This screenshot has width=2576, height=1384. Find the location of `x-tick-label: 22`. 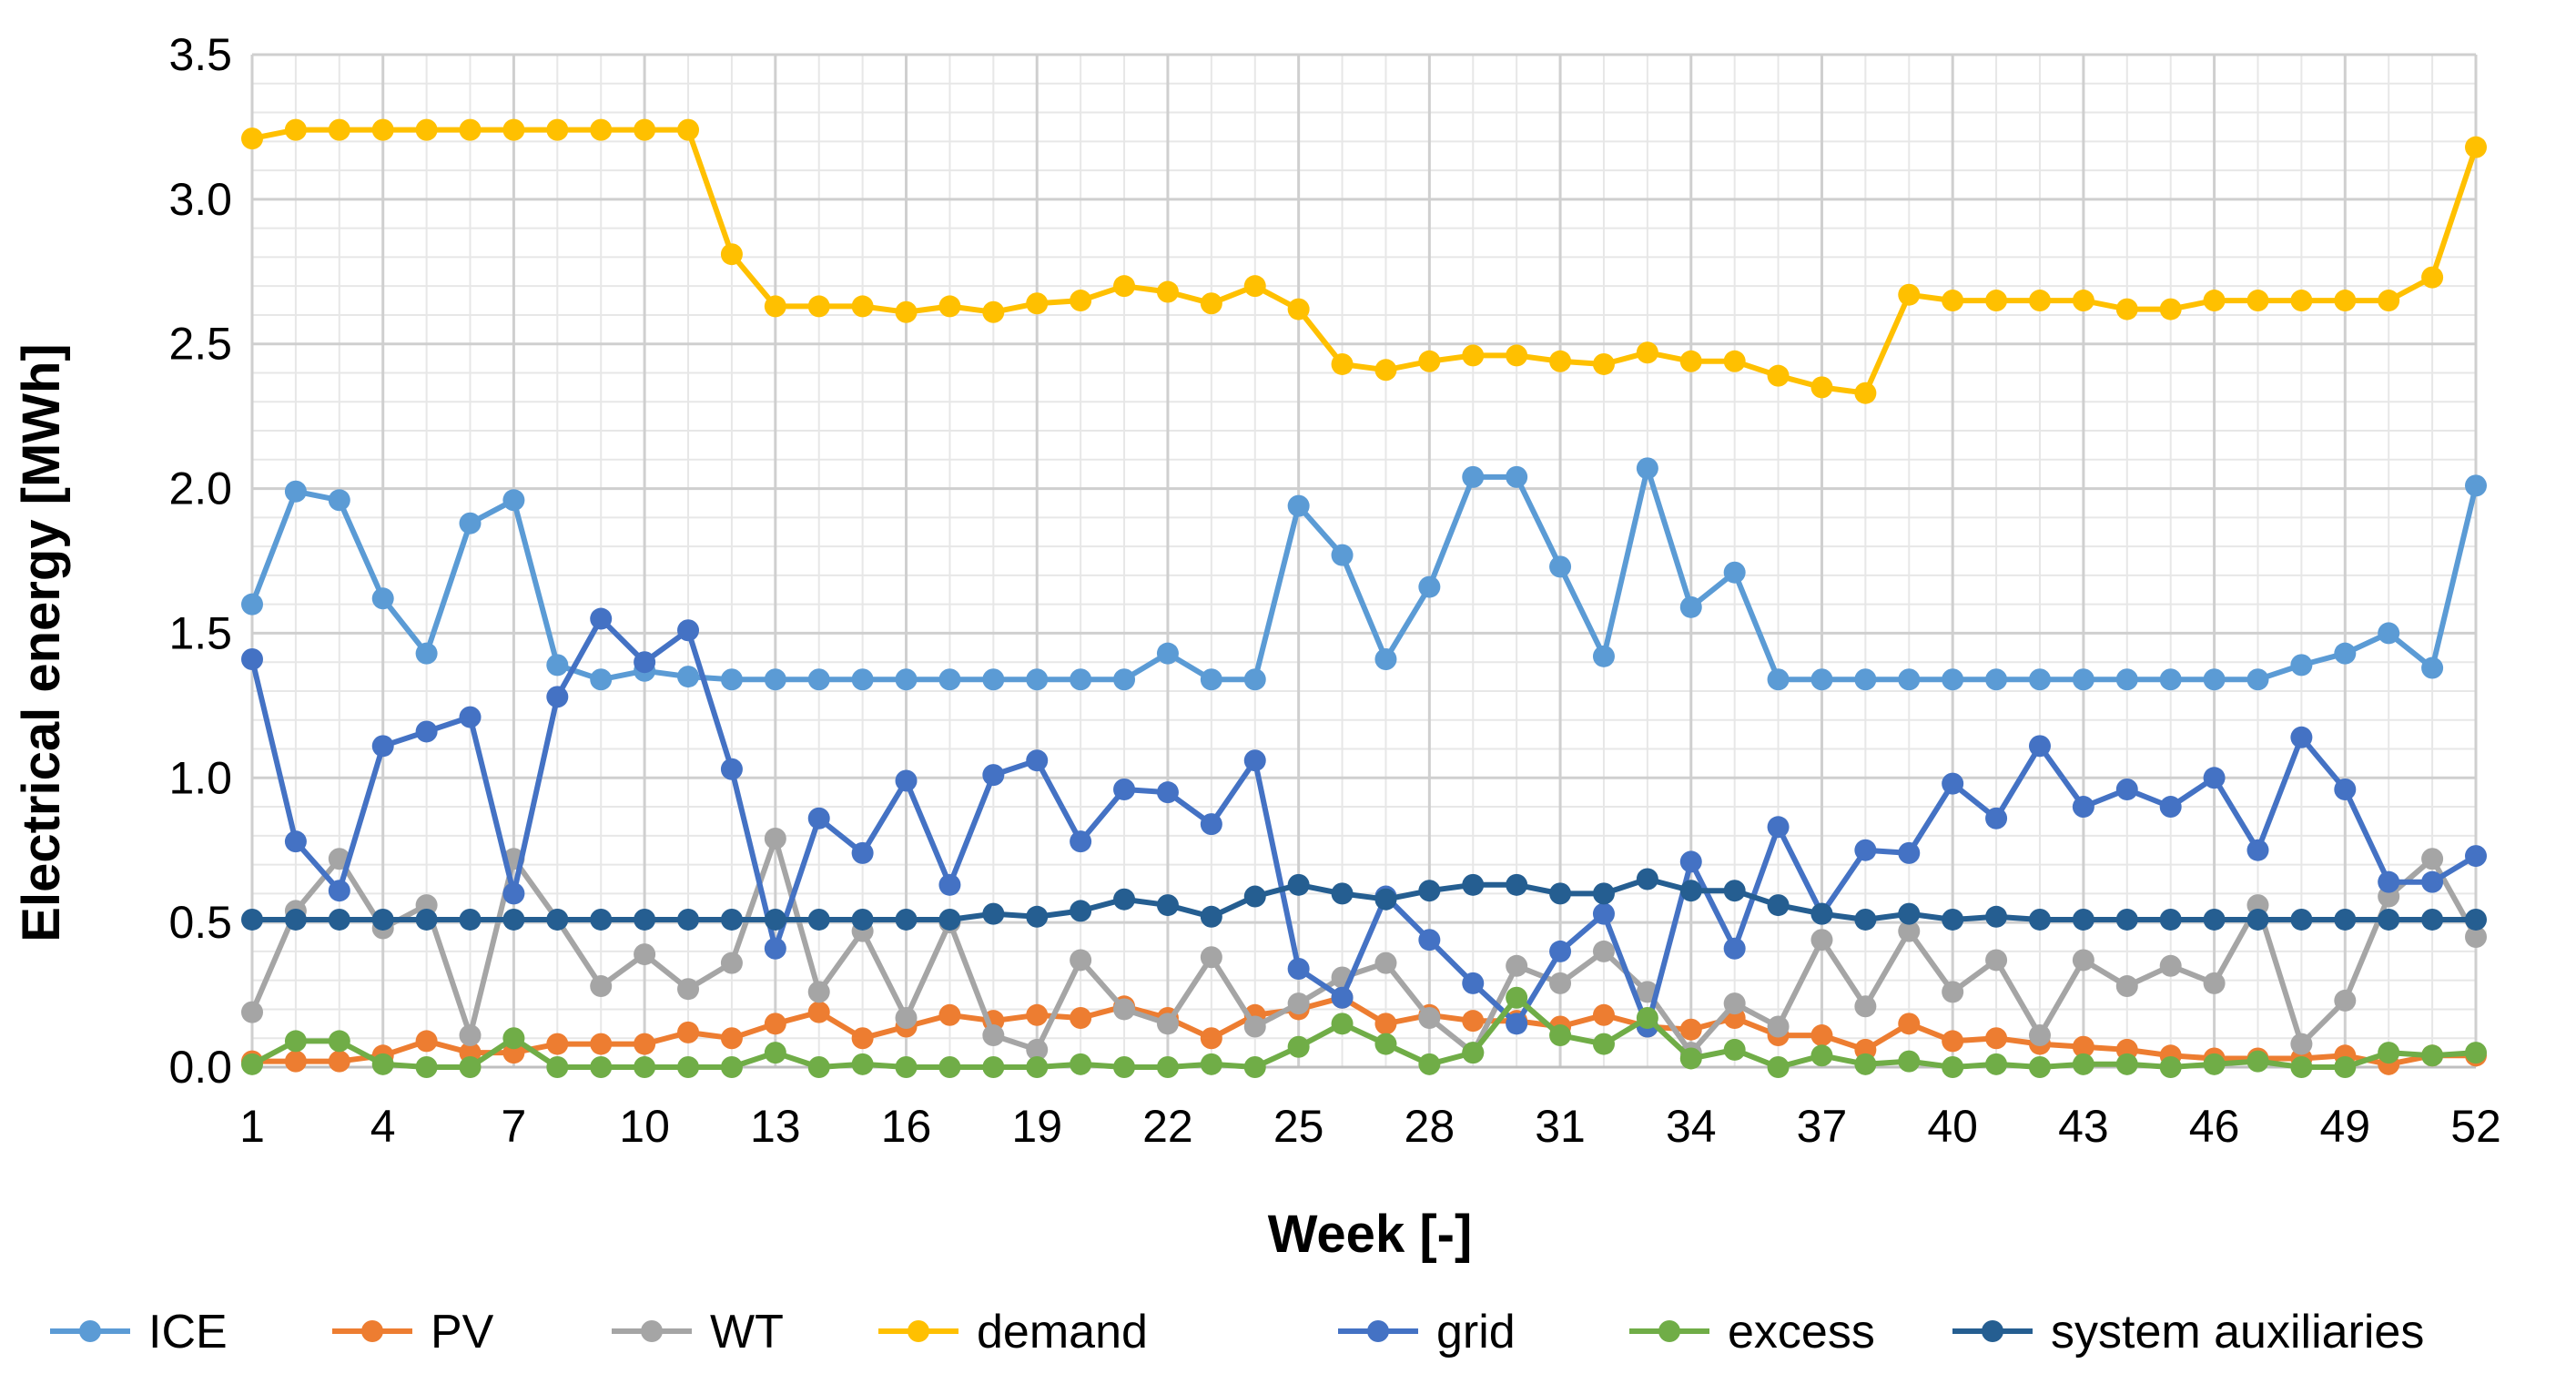

x-tick-label: 22 is located at coordinates (1167, 1126).